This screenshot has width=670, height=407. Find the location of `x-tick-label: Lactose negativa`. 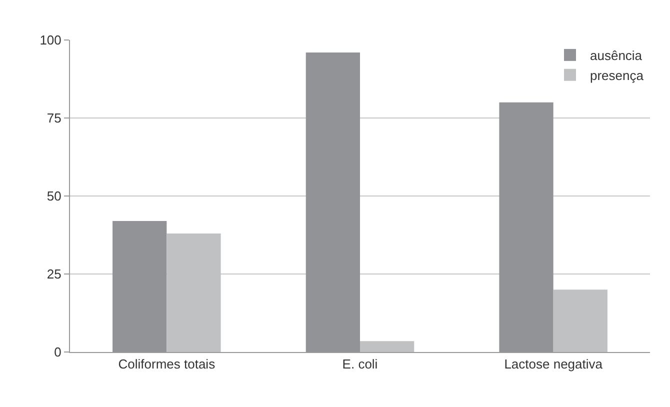

x-tick-label: Lactose negativa is located at coordinates (554, 364).